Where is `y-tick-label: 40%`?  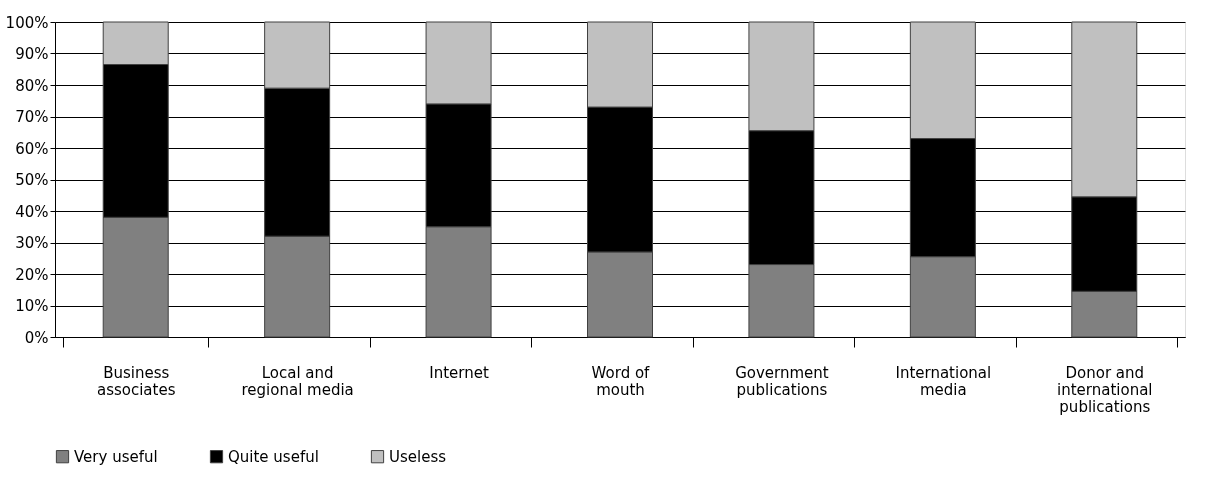 y-tick-label: 40% is located at coordinates (32, 211).